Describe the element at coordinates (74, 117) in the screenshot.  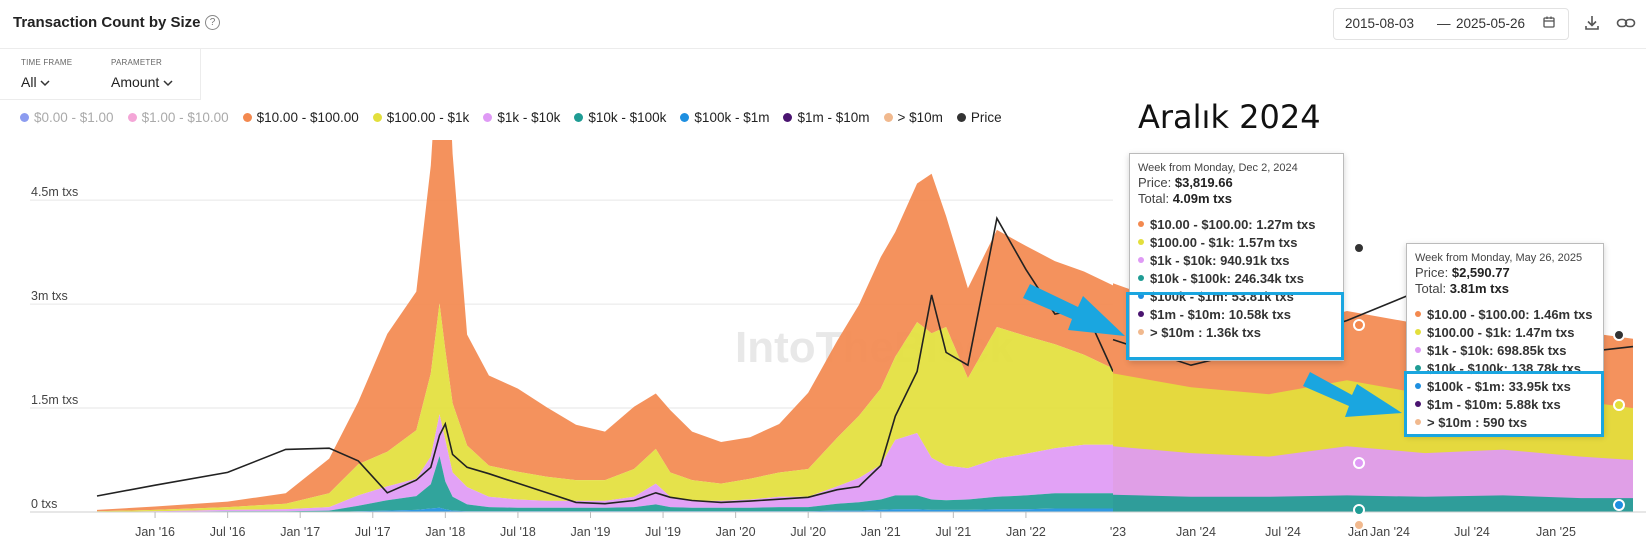
I see `legend-label: $0.00 - $1.00` at that location.